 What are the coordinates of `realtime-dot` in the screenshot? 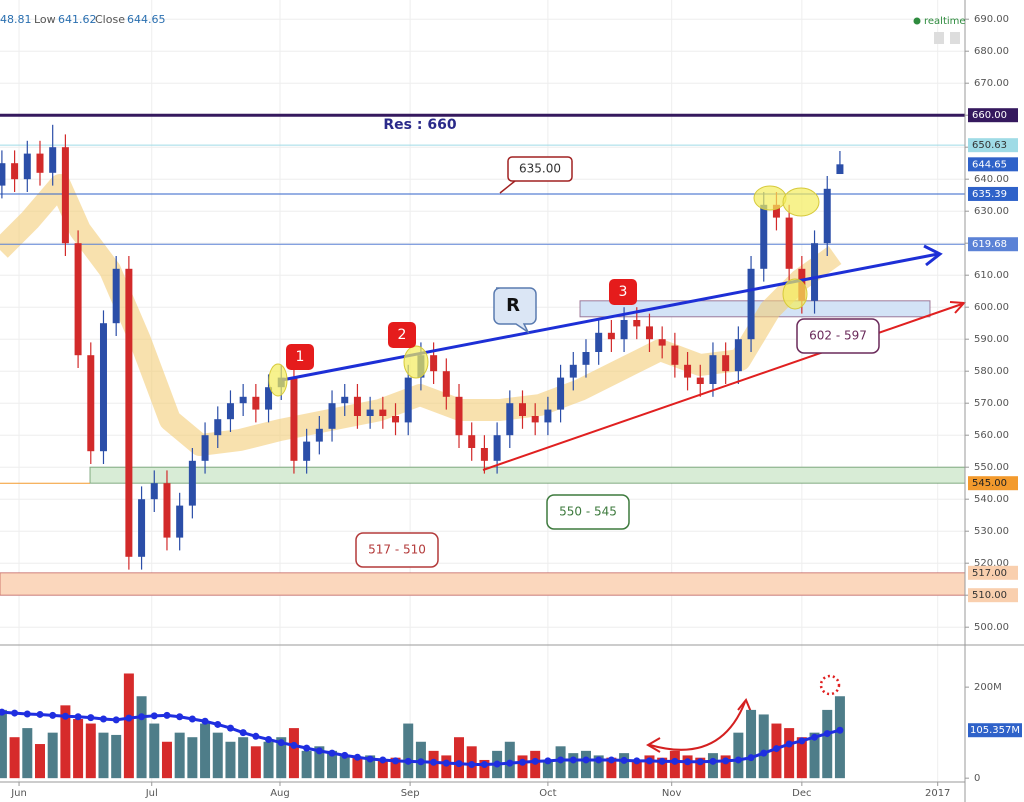 It's located at (917, 21).